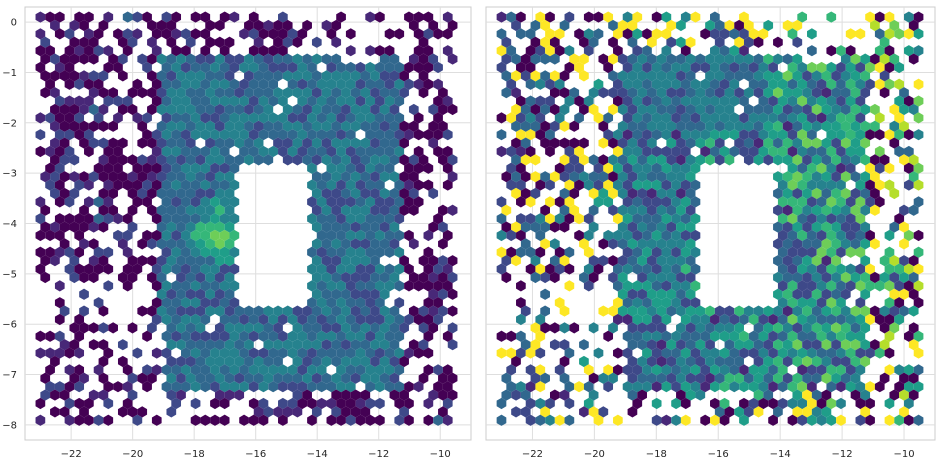 This screenshot has width=940, height=465. I want to click on x-tick-label: −18, so click(656, 454).